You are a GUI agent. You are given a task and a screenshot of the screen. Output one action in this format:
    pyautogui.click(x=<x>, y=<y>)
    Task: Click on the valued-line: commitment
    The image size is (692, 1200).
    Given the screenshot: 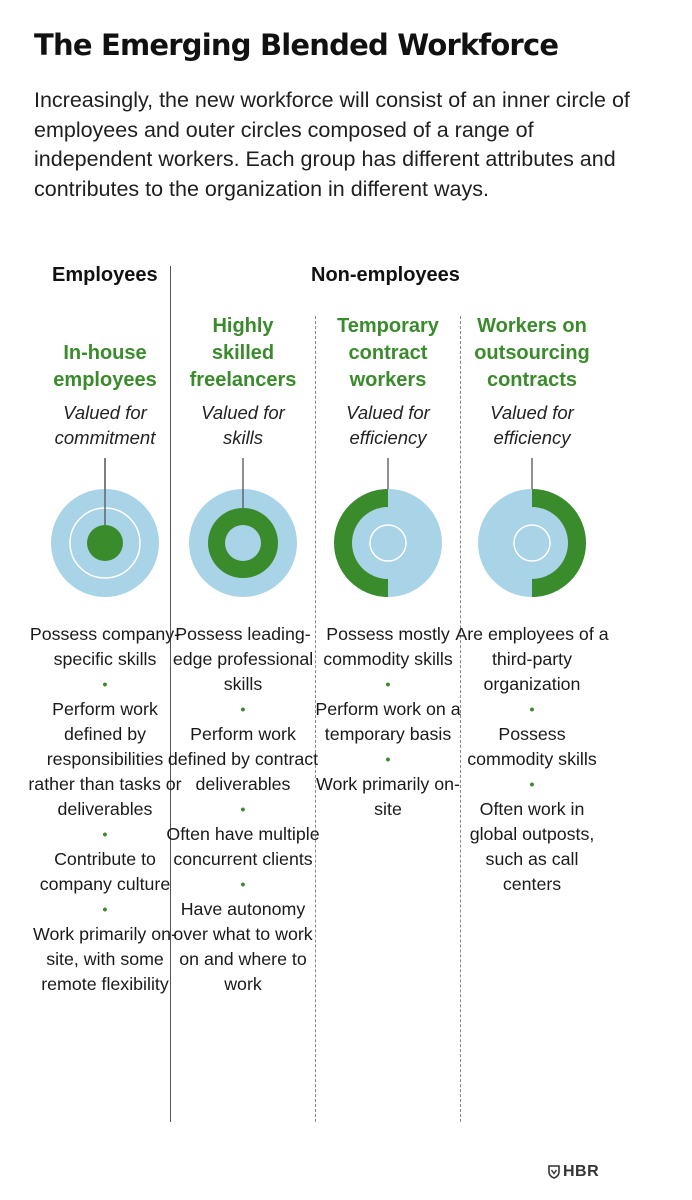 What is the action you would take?
    pyautogui.click(x=105, y=437)
    